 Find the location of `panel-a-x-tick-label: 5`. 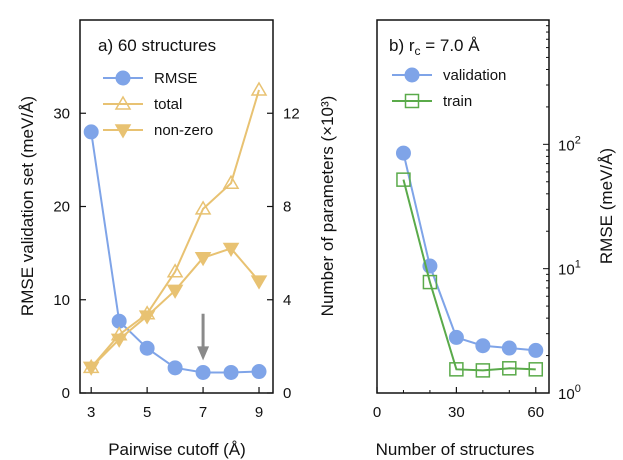

panel-a-x-tick-label: 5 is located at coordinates (147, 412).